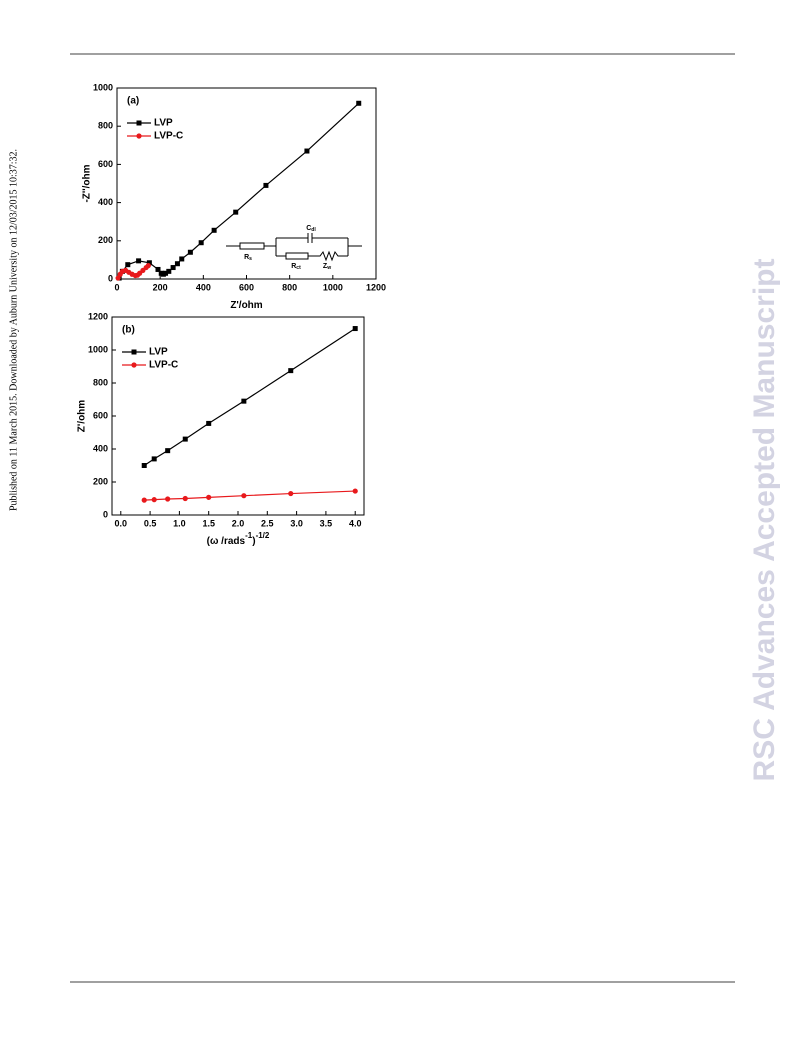 The image size is (793, 1039). Describe the element at coordinates (121, 523) in the screenshot. I see `x-tick-label: 0.0` at that location.